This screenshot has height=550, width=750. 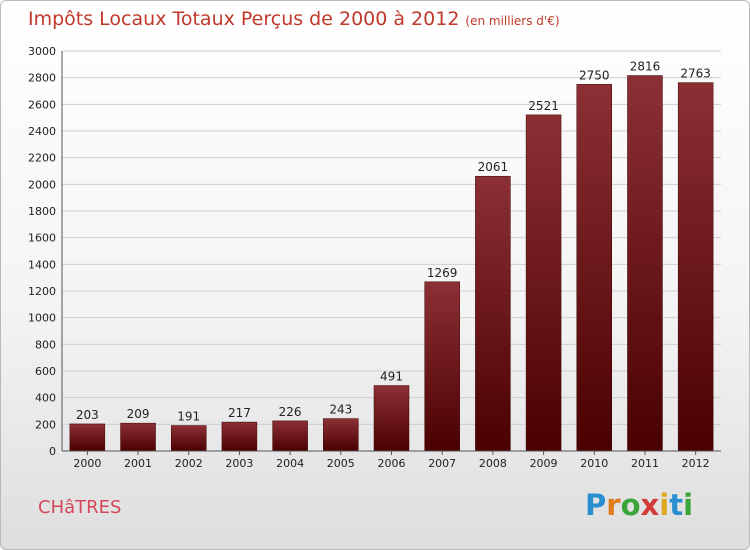 I want to click on x-tick-label: 2011, so click(x=645, y=463).